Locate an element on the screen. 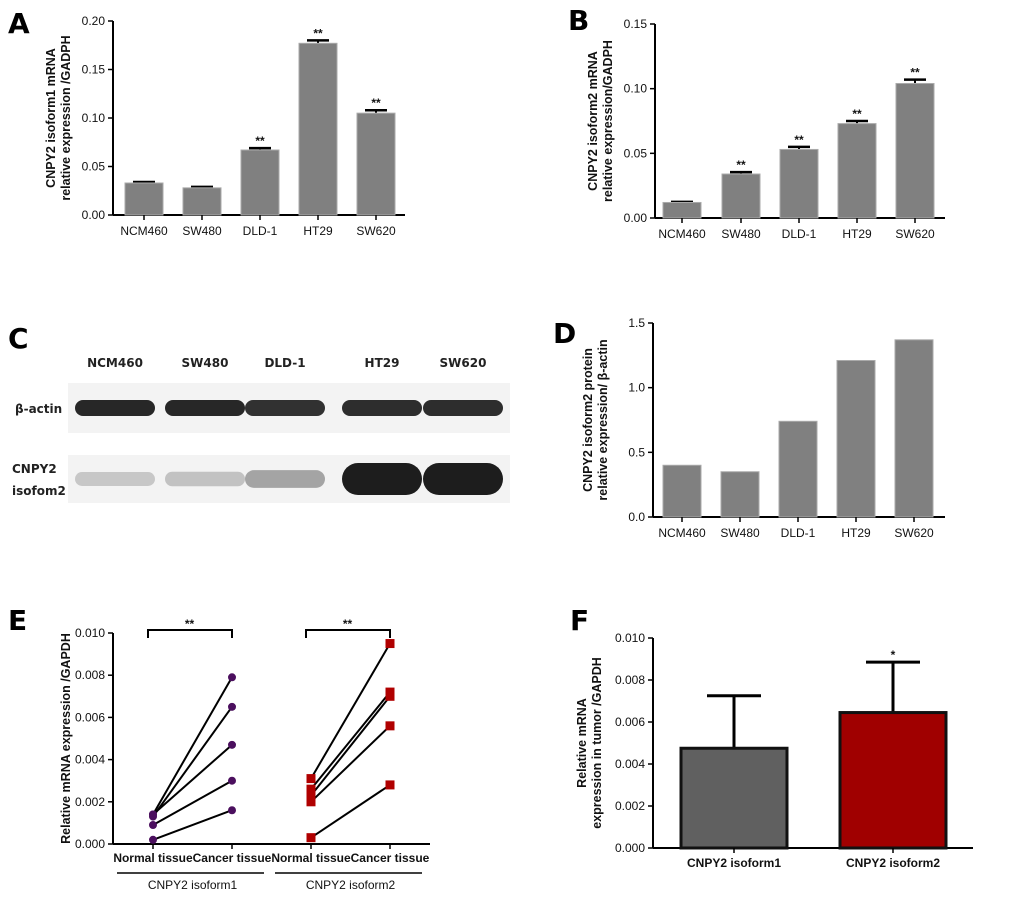 The width and height of the screenshot is (1020, 921). lane-label: SW480 is located at coordinates (205, 363).